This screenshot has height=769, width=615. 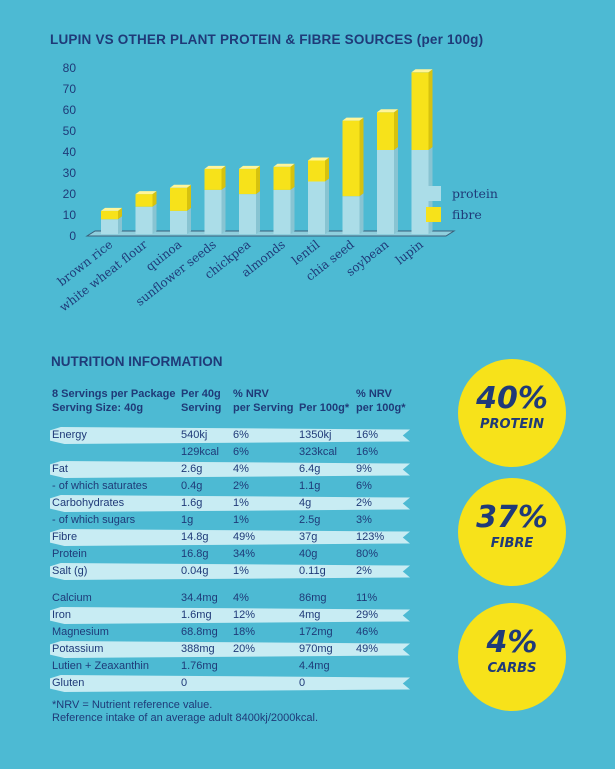 What do you see at coordinates (409, 252) in the screenshot?
I see `x-tick-label: lupin` at bounding box center [409, 252].